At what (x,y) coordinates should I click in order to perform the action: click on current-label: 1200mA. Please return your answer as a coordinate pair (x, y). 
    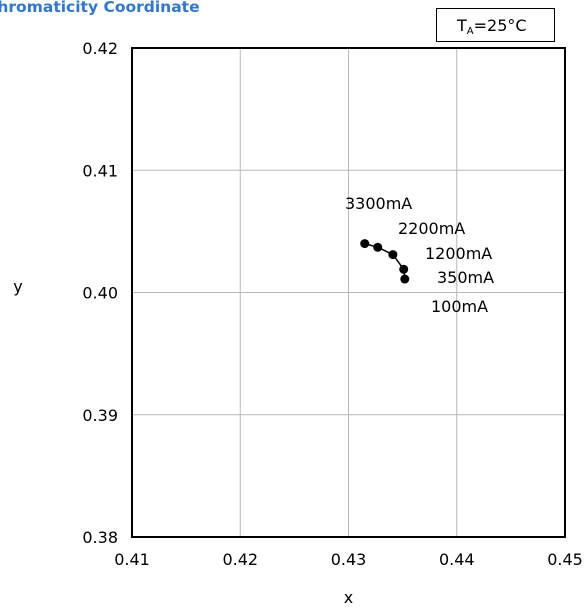
    Looking at the image, I should click on (458, 253).